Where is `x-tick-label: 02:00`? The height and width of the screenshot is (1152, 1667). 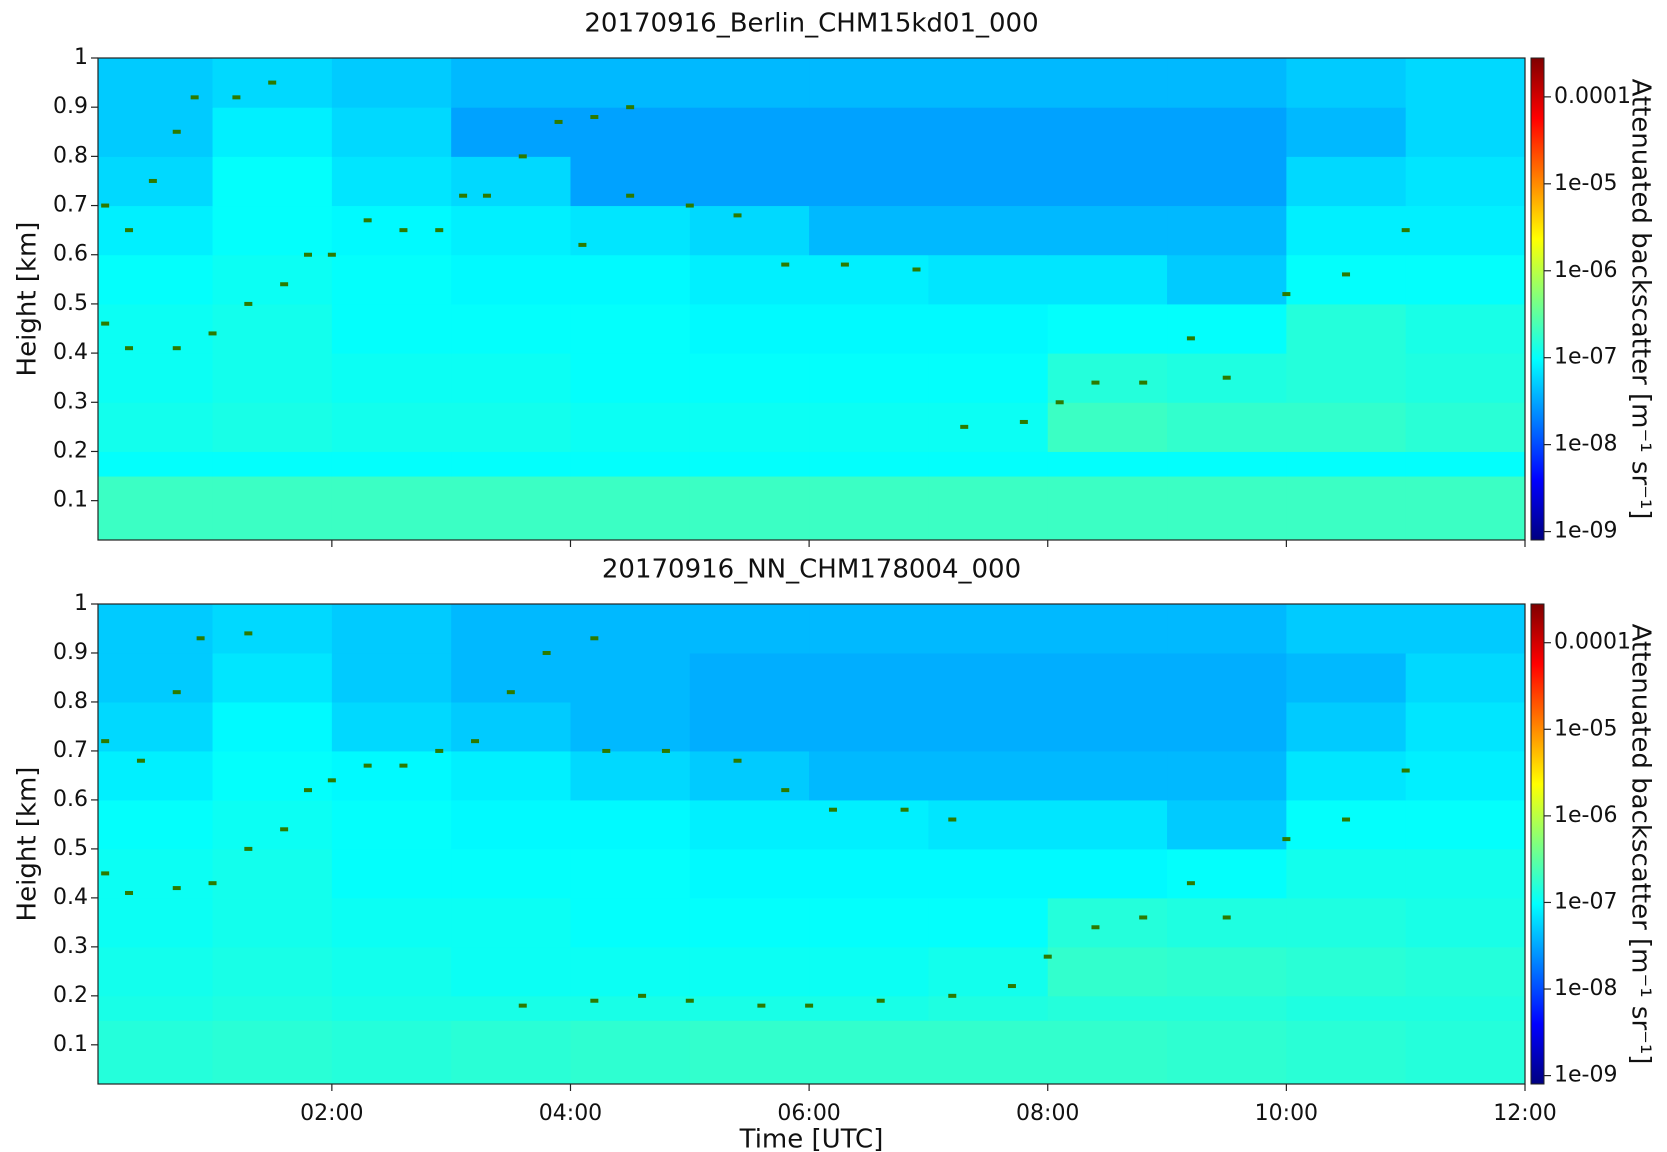
x-tick-label: 02:00 is located at coordinates (331, 1113).